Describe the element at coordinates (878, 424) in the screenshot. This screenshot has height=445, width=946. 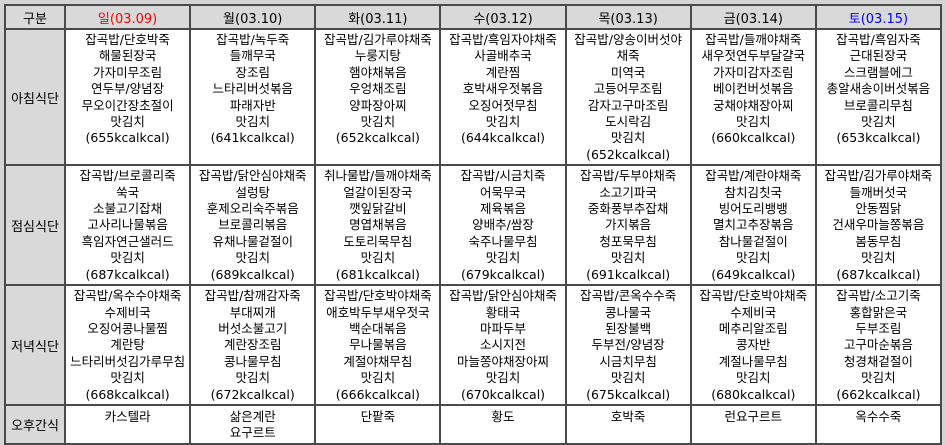
I see `menu-cell-snack-sat: 옥수수죽` at that location.